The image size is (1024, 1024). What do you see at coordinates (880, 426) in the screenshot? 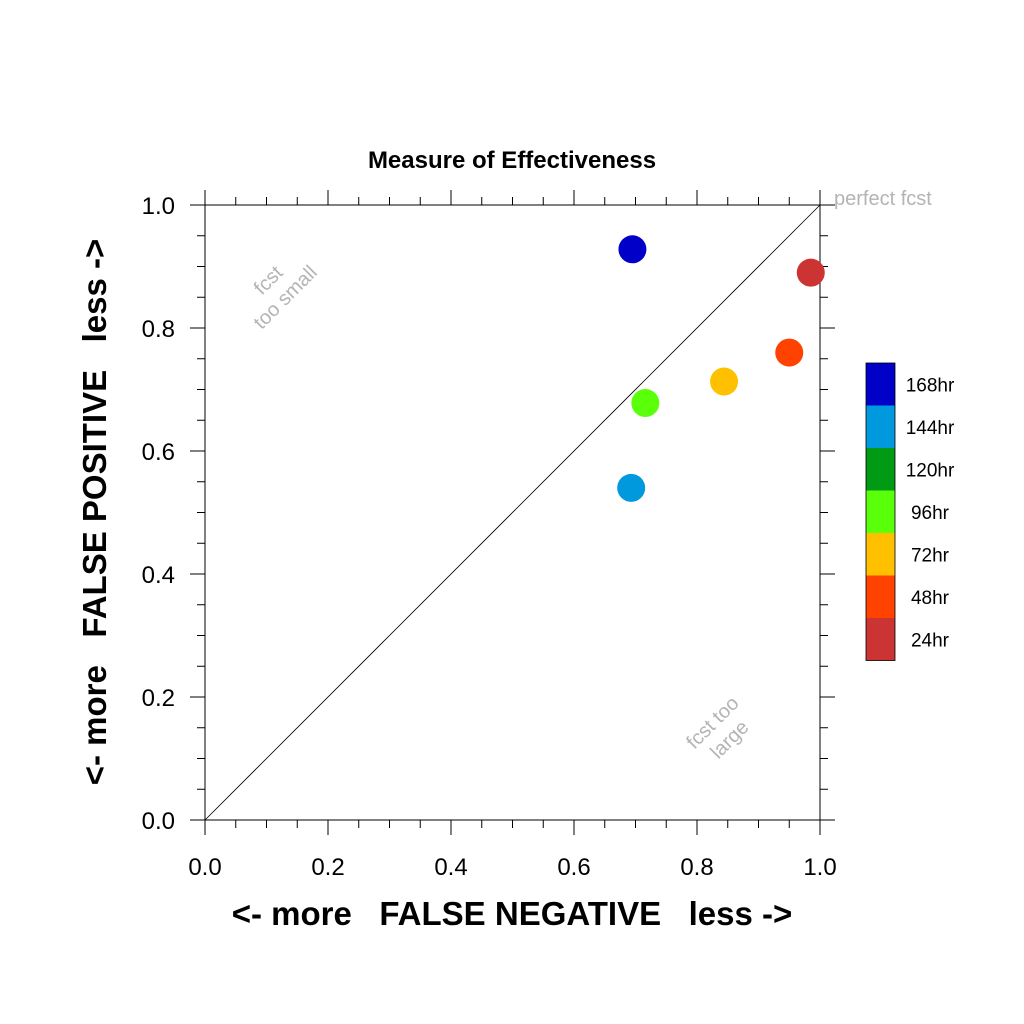
I see `legend-swatch-144hr` at bounding box center [880, 426].